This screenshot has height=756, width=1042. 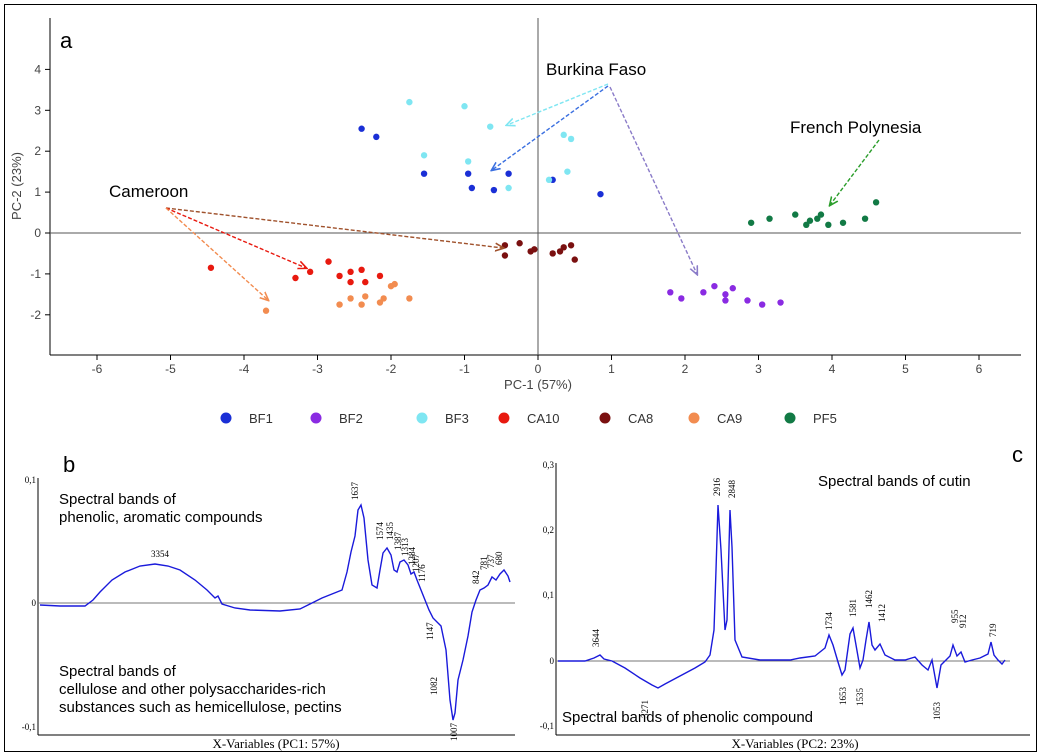 What do you see at coordinates (491, 561) in the screenshot?
I see `peak-label: 737` at bounding box center [491, 561].